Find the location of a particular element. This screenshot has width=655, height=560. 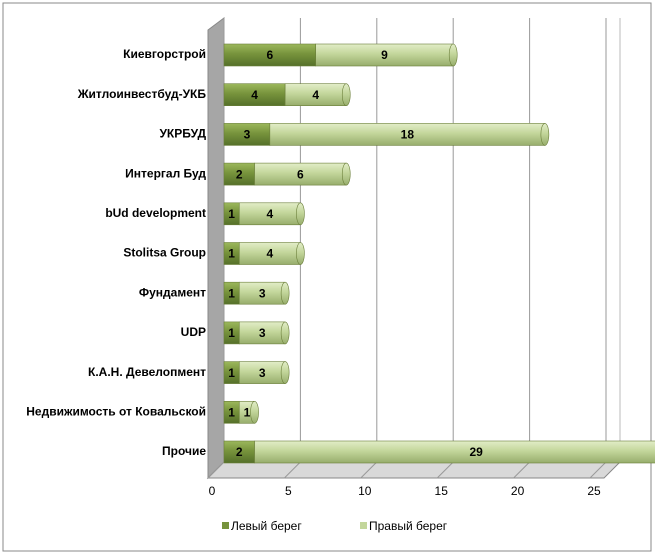

category-label: Недвижимость от Ковальской is located at coordinates (116, 411).